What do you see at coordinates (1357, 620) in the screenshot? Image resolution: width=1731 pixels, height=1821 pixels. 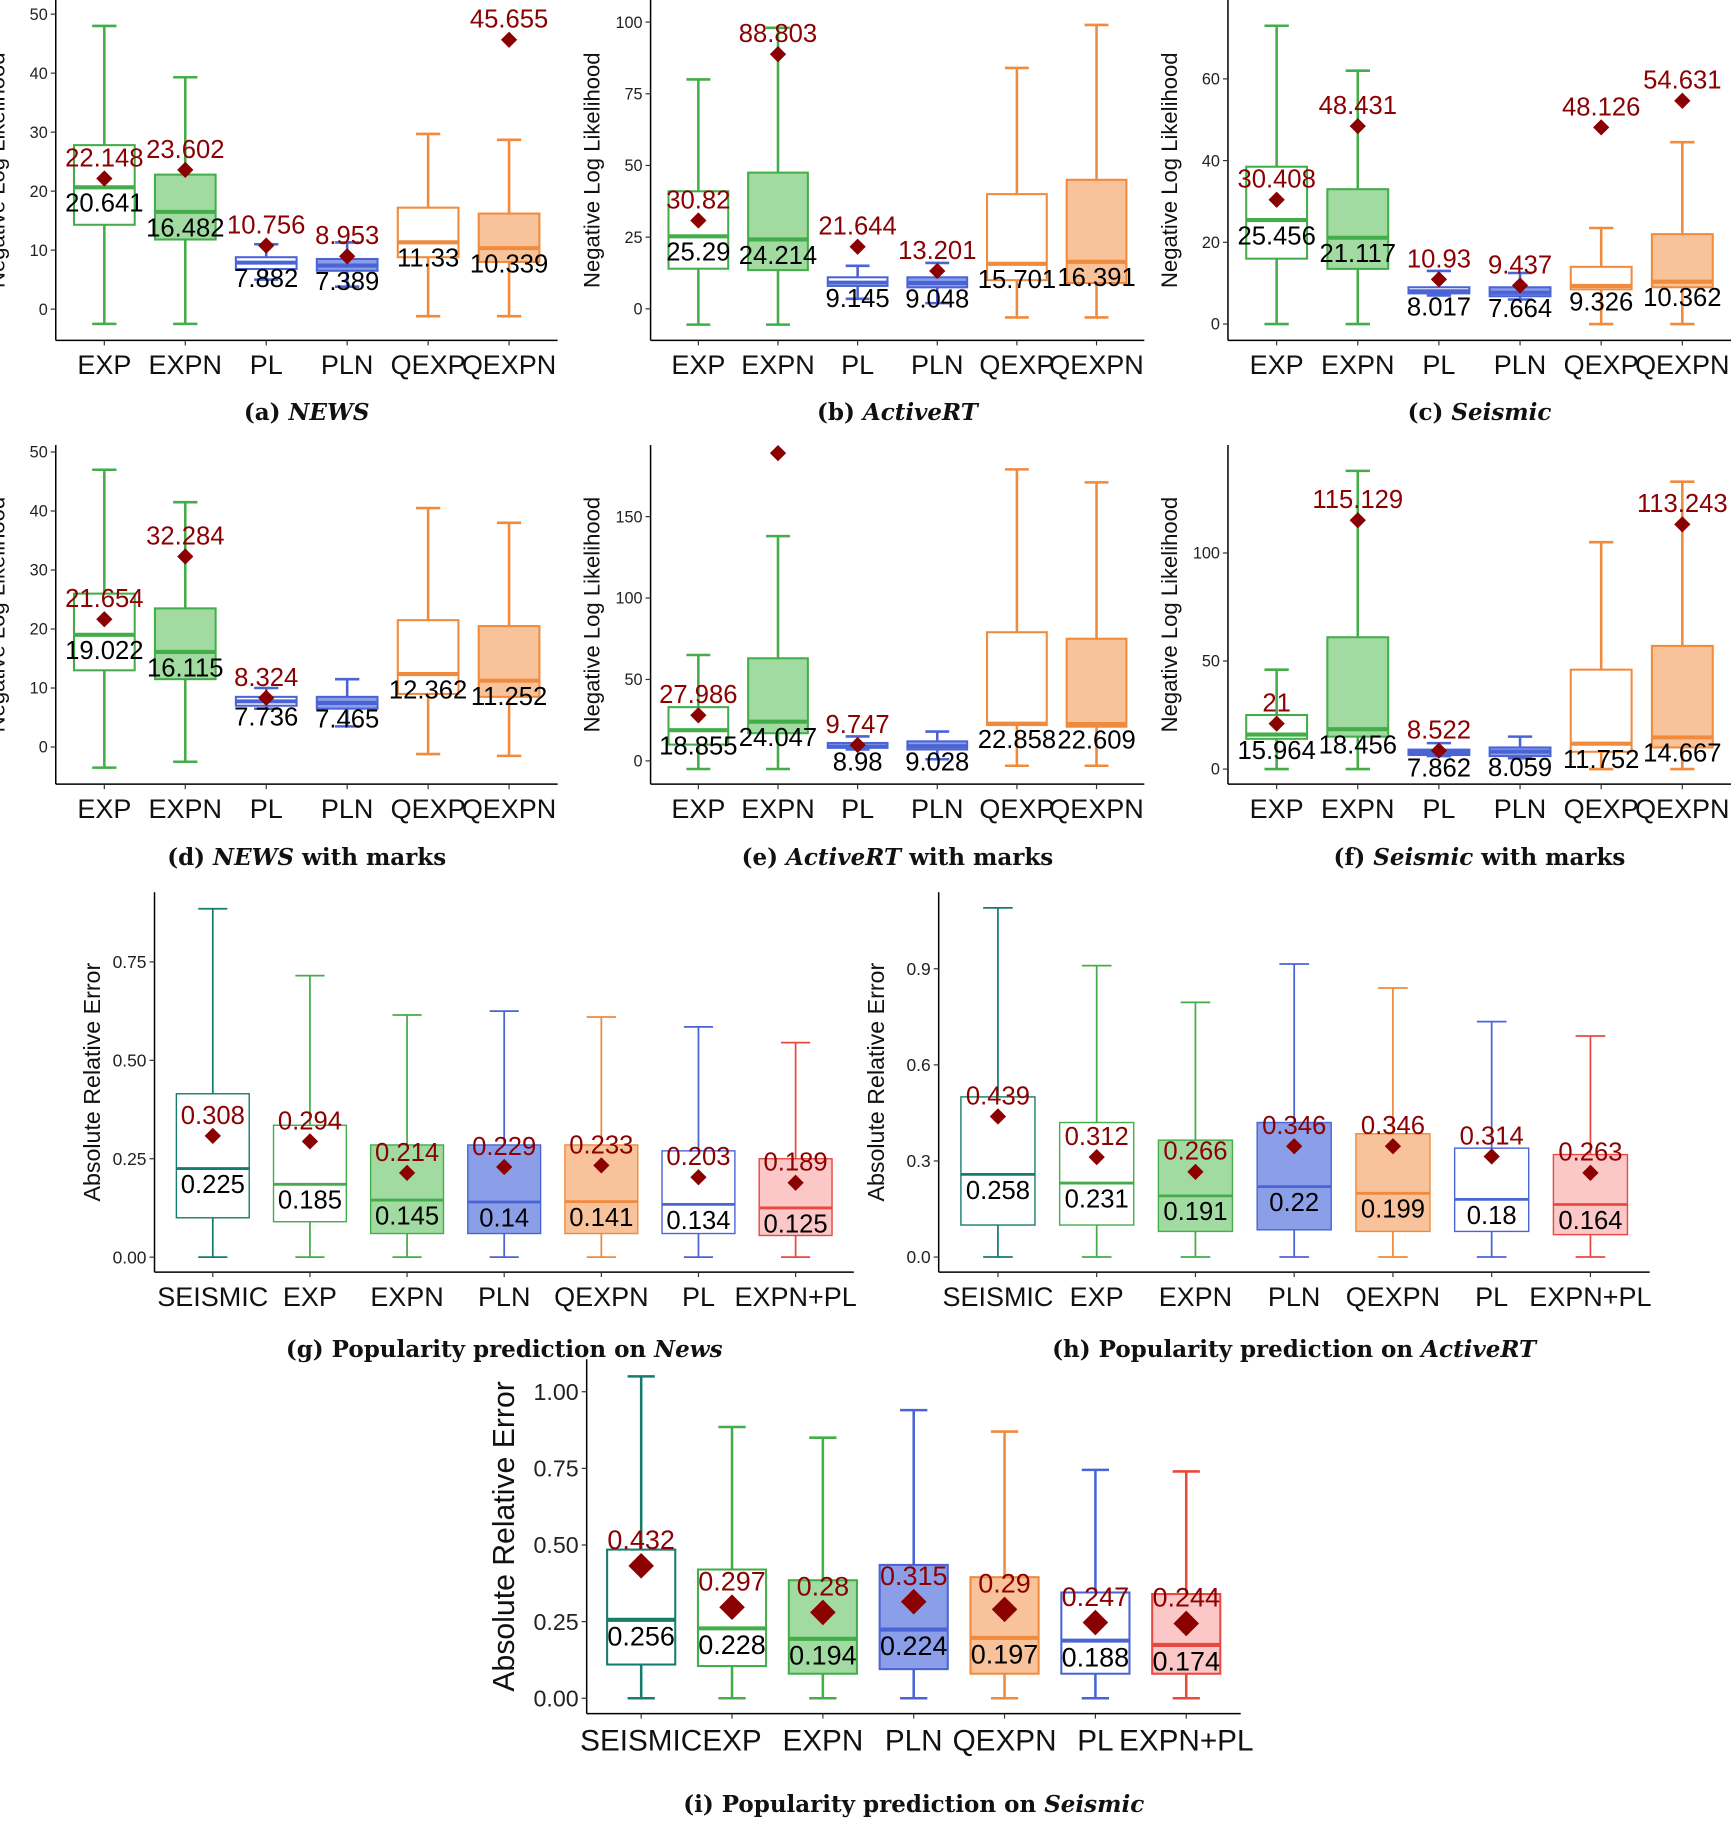 I see `box-expn: 18.456 115.129` at bounding box center [1357, 620].